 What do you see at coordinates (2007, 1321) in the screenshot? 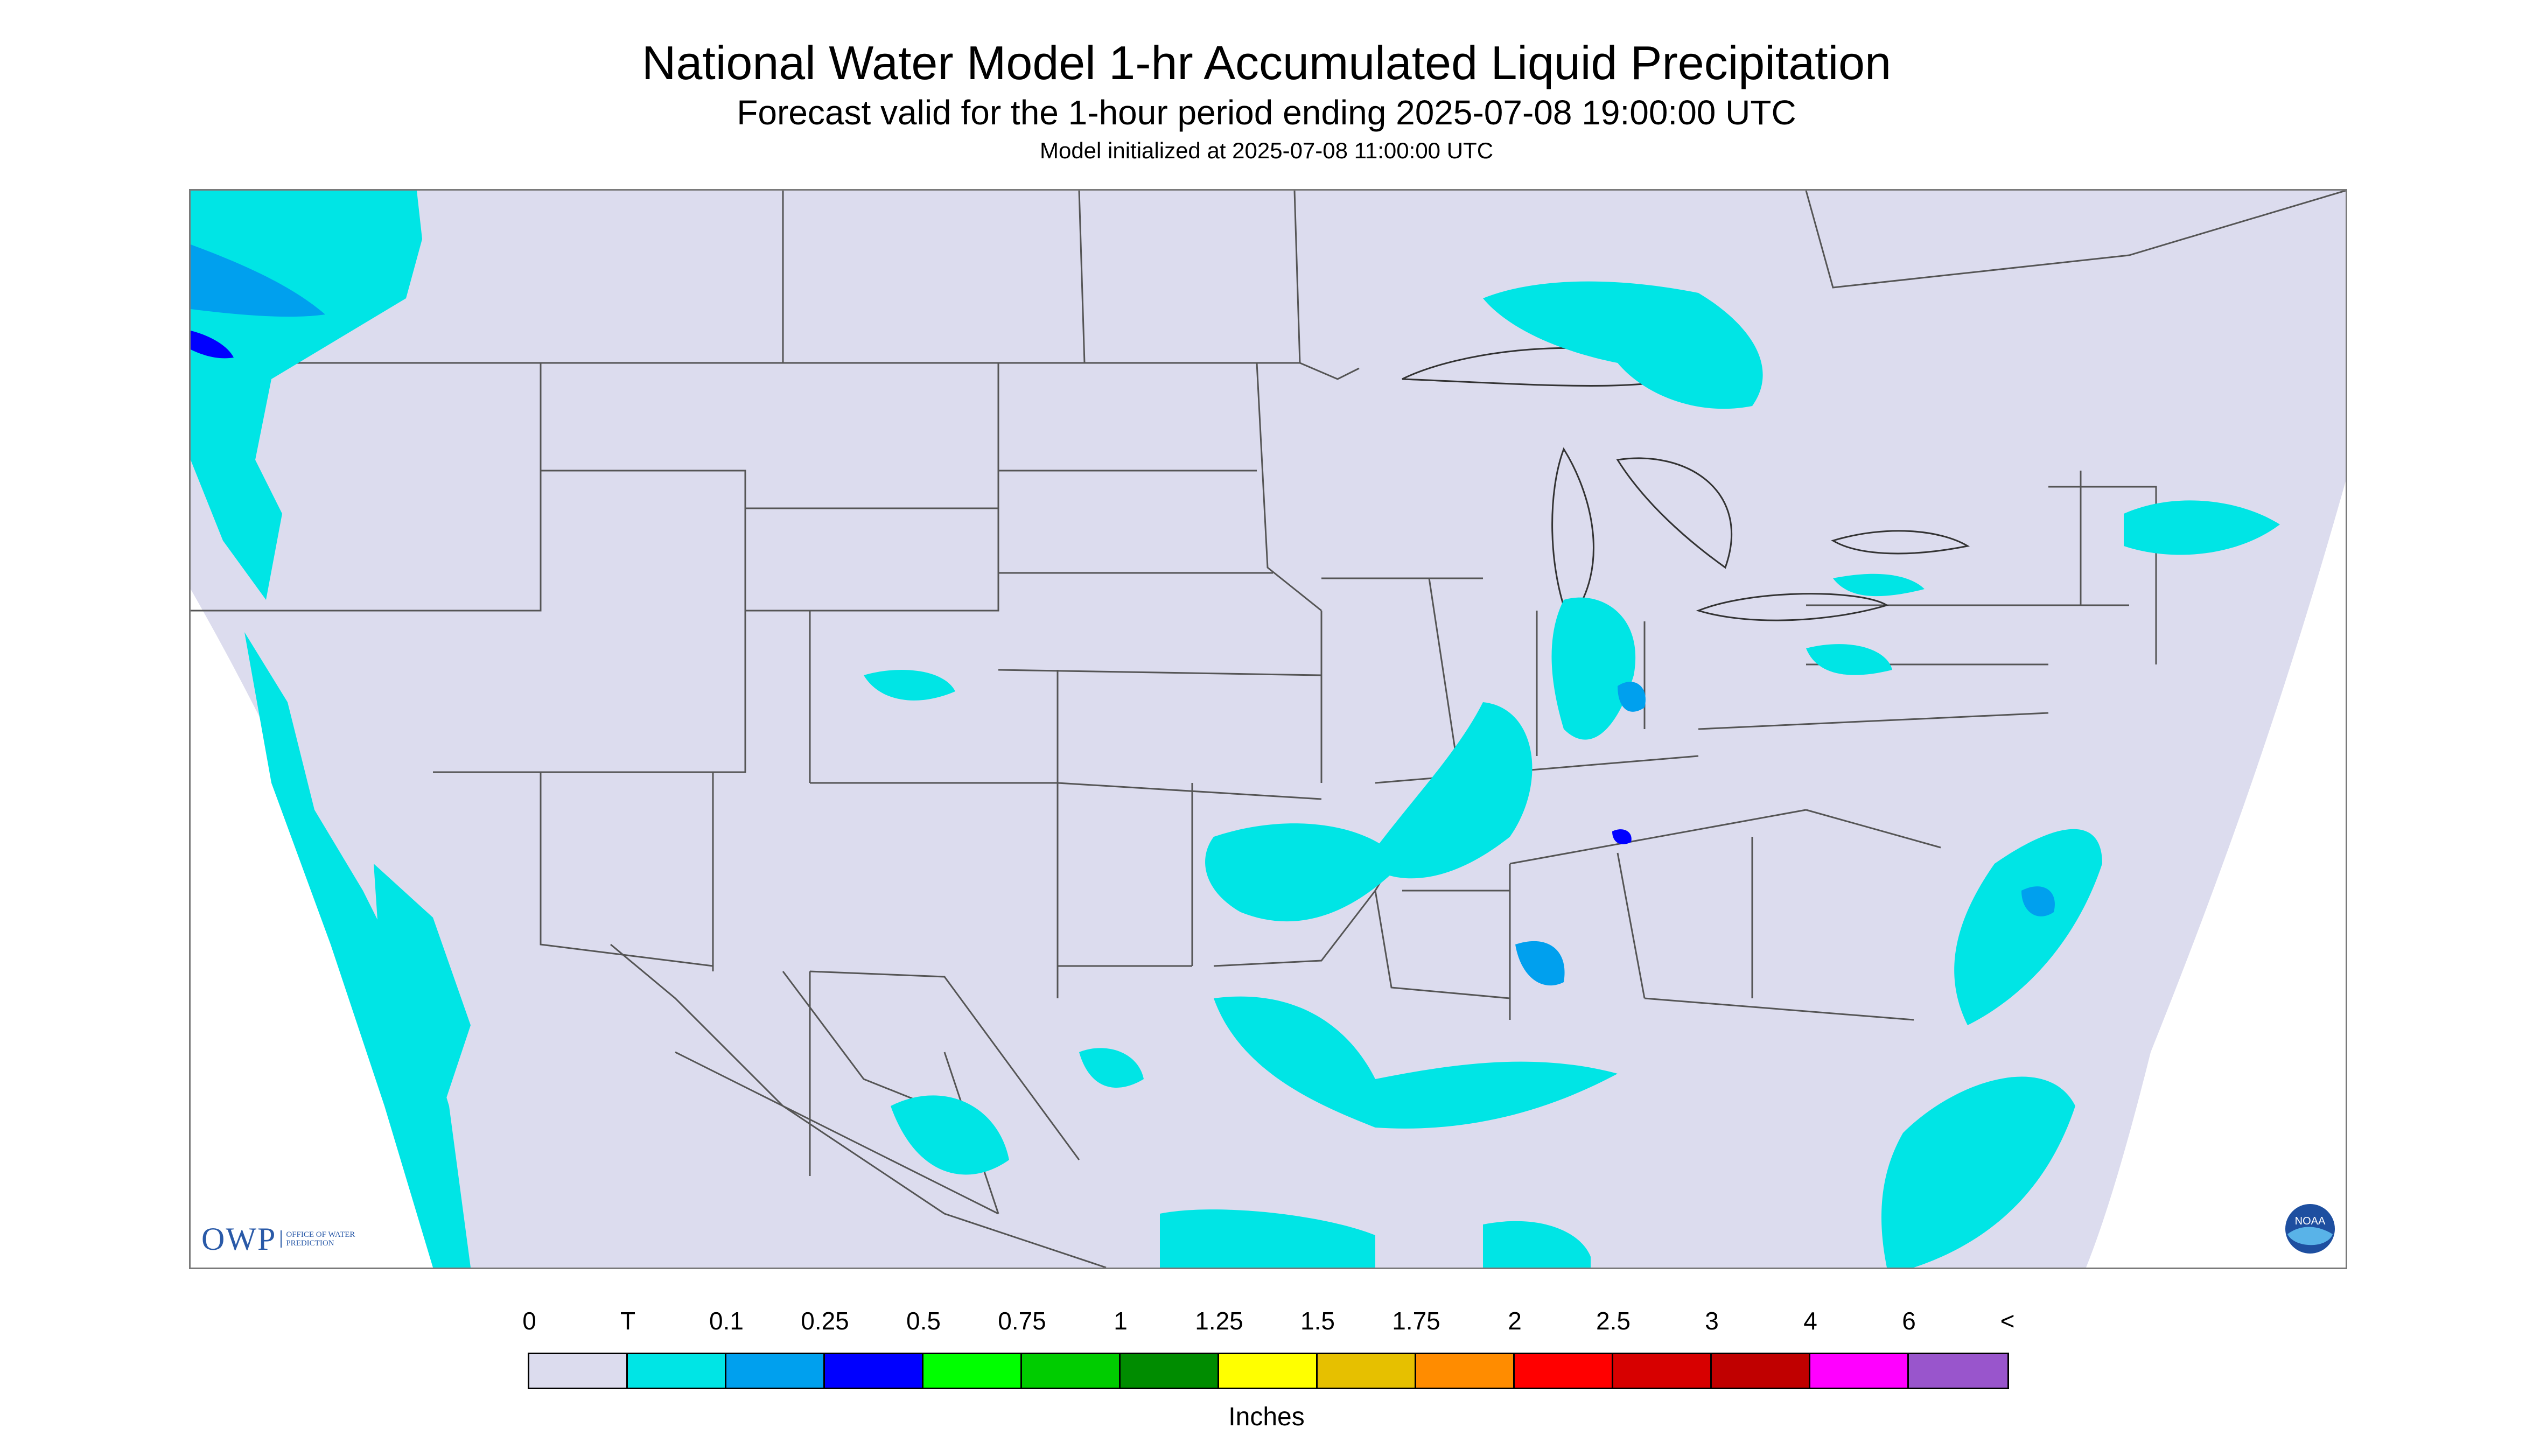
I see `legend-tick-label: <` at bounding box center [2007, 1321].